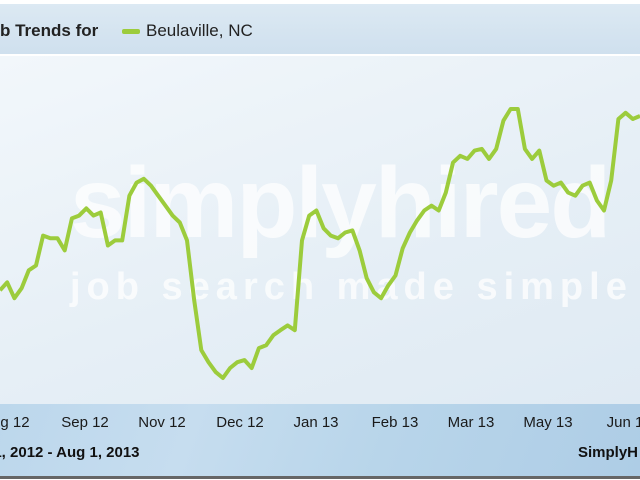 This screenshot has width=640, height=480. I want to click on x-tick-label: Jun 1, so click(623, 422).